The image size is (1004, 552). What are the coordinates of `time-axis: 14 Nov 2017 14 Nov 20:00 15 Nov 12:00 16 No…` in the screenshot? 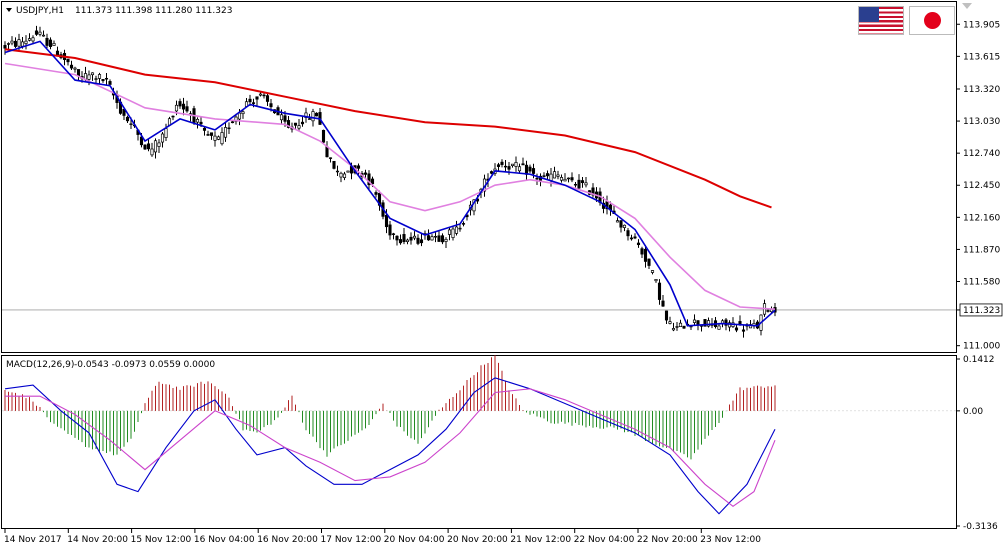 It's located at (382, 537).